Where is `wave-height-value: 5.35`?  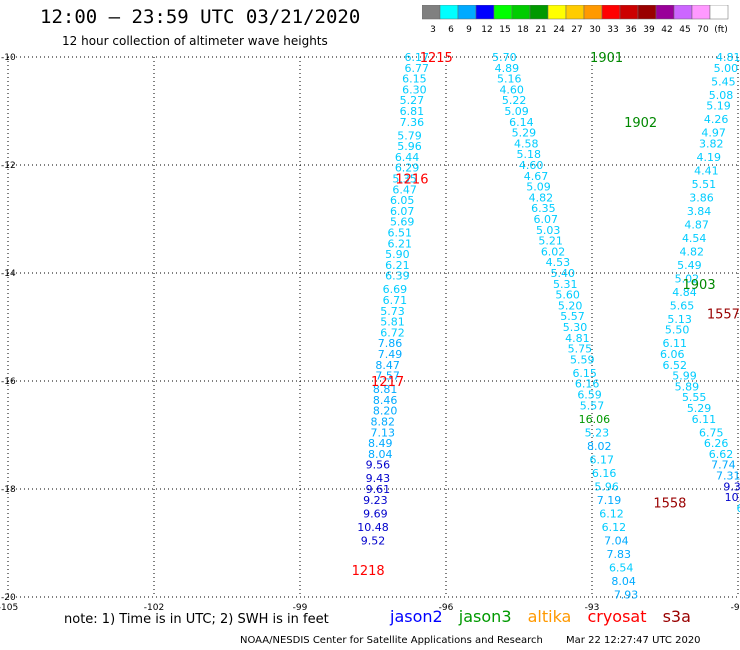 wave-height-value: 5.35 is located at coordinates (404, 179).